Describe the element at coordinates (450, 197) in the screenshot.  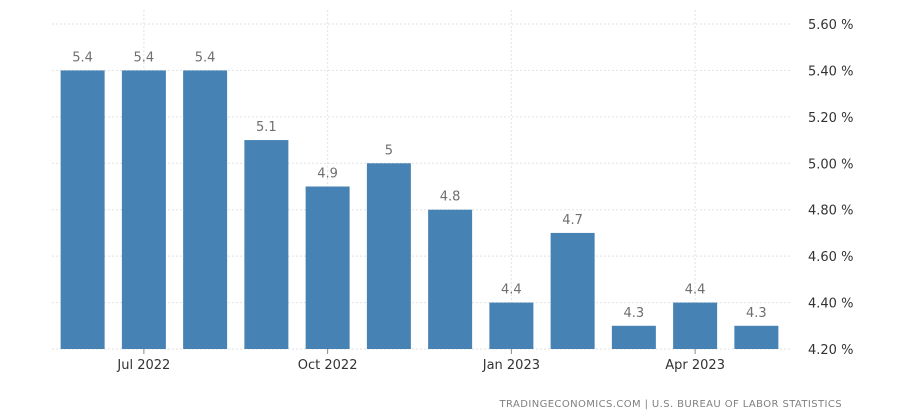
I see `data-label: 4.8` at that location.